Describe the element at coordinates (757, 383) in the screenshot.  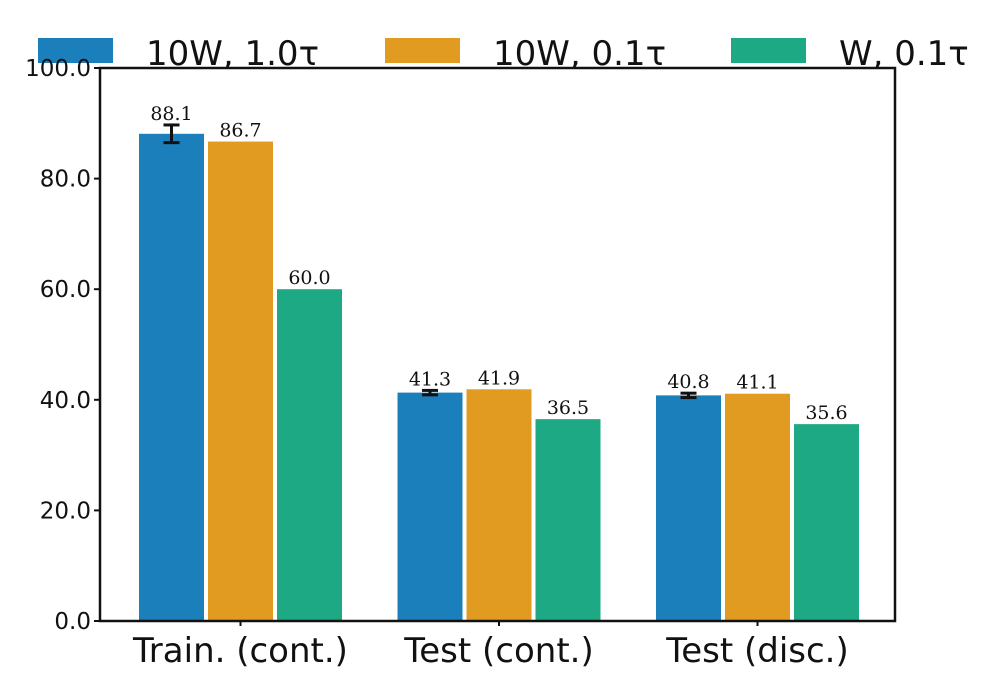
I see `data-label: 41.1` at that location.